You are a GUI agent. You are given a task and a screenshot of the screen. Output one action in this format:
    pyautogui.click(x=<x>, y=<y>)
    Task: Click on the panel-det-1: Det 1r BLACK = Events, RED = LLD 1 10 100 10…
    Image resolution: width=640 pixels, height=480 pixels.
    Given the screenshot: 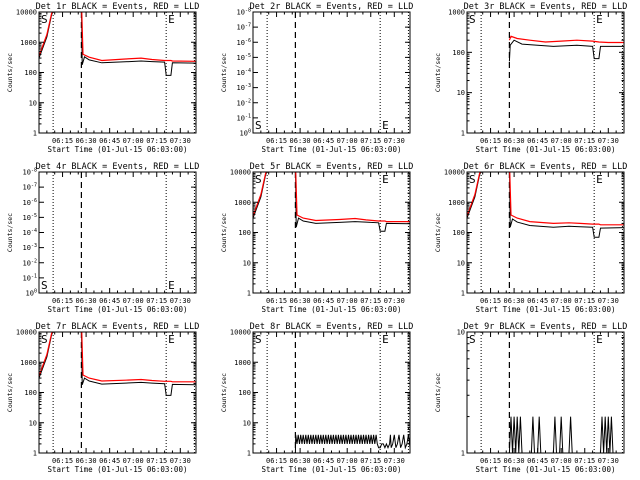 What is the action you would take?
    pyautogui.click(x=103, y=78)
    